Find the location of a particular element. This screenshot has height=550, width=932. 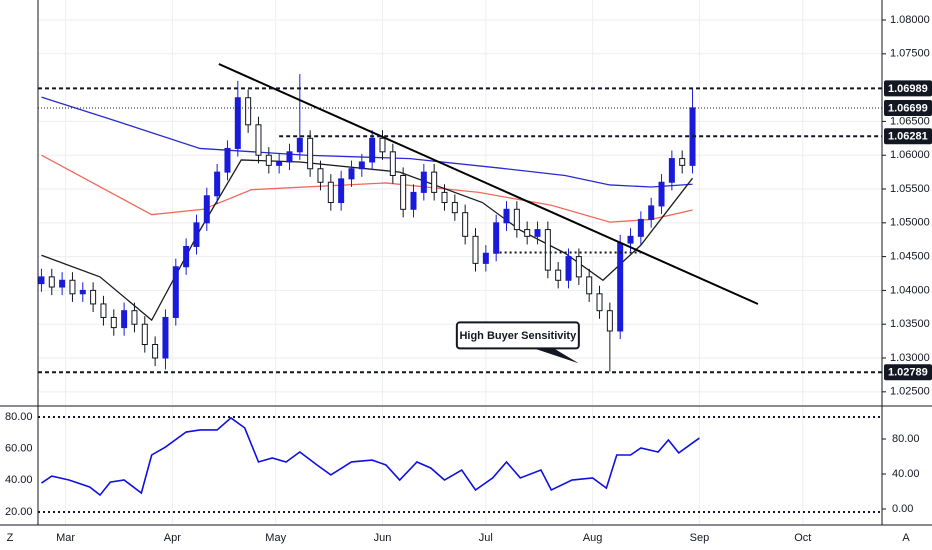

rsi-right-tick-label: 0.00 is located at coordinates (902, 509).